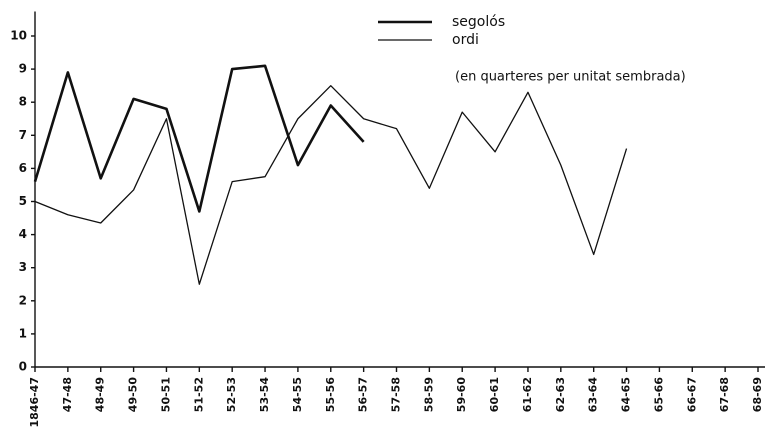  I want to click on y-tick-label: 10, so click(18, 36).